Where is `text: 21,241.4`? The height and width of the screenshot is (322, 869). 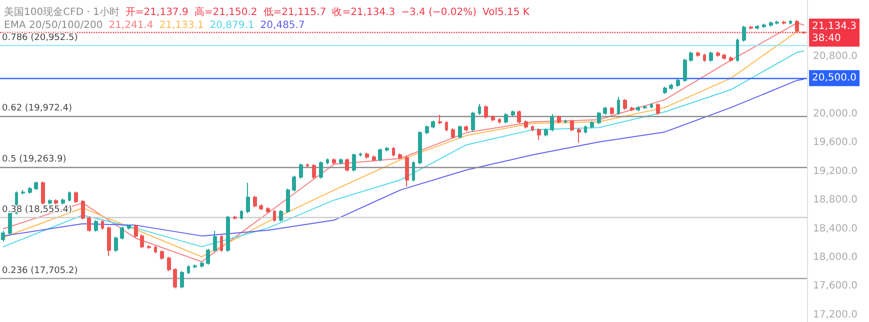 text: 21,241.4 is located at coordinates (131, 25).